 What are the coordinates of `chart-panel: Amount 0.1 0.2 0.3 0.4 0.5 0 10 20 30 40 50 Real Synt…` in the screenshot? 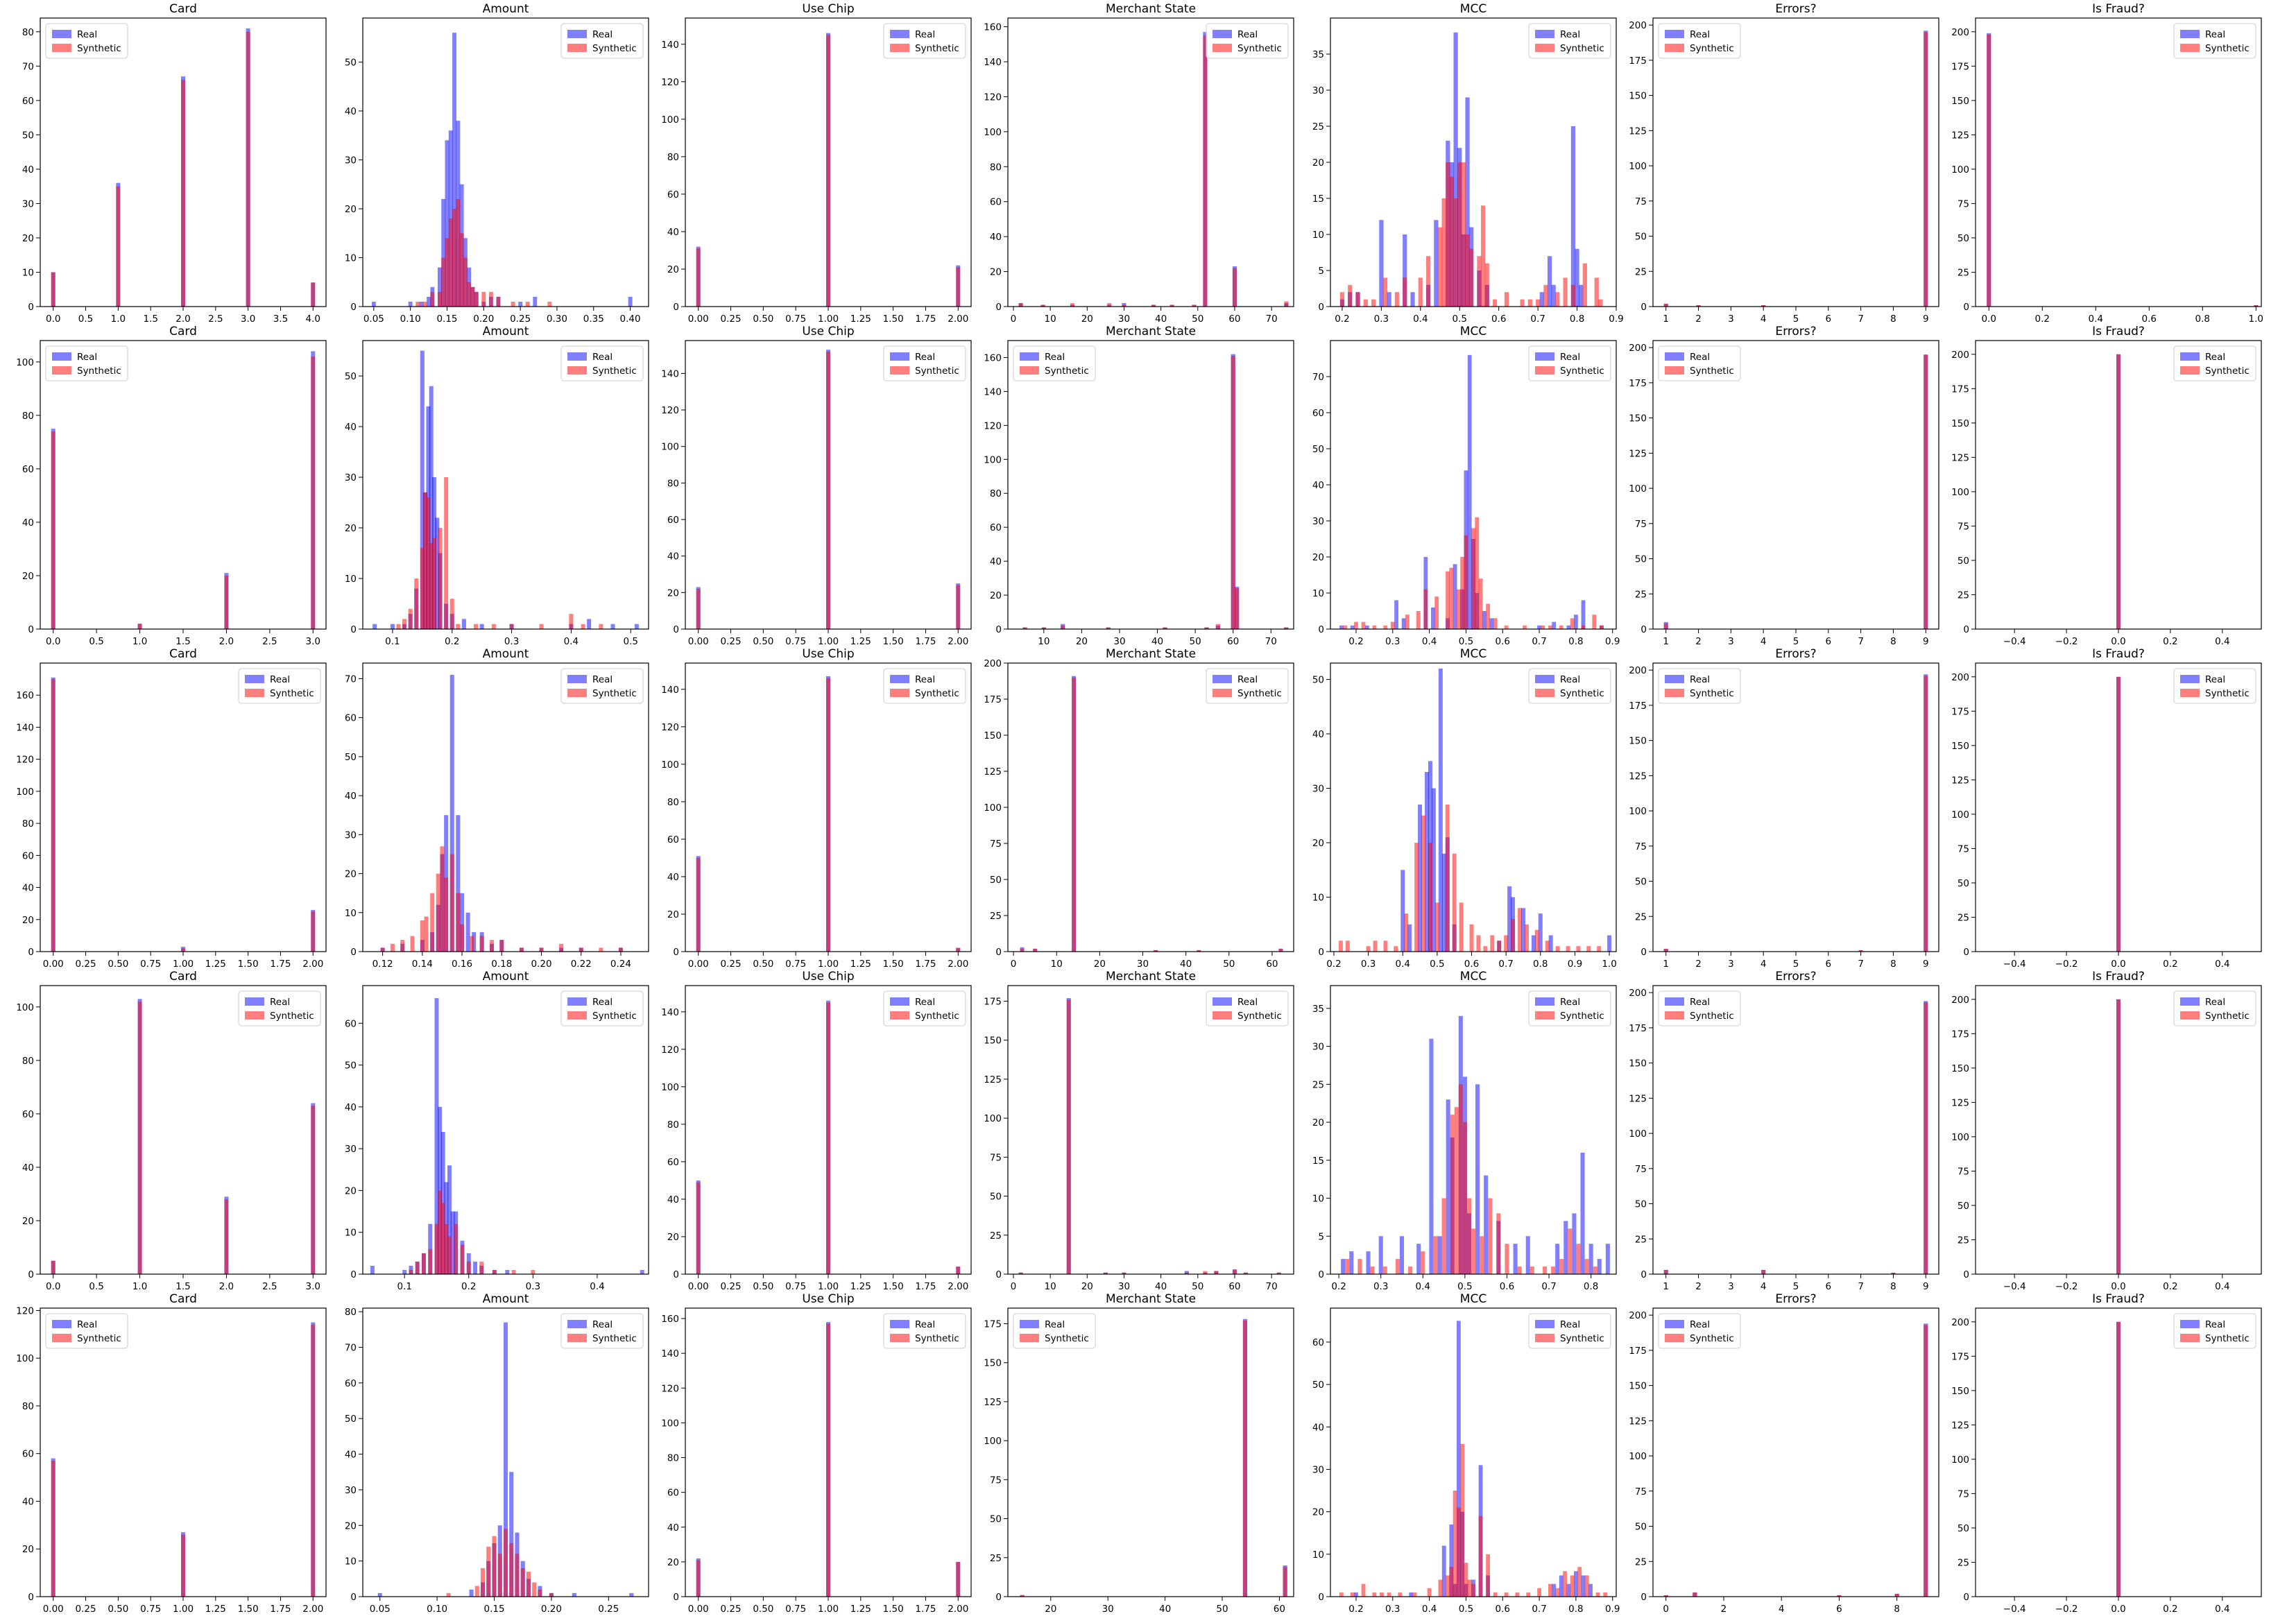 It's located at (497, 486).